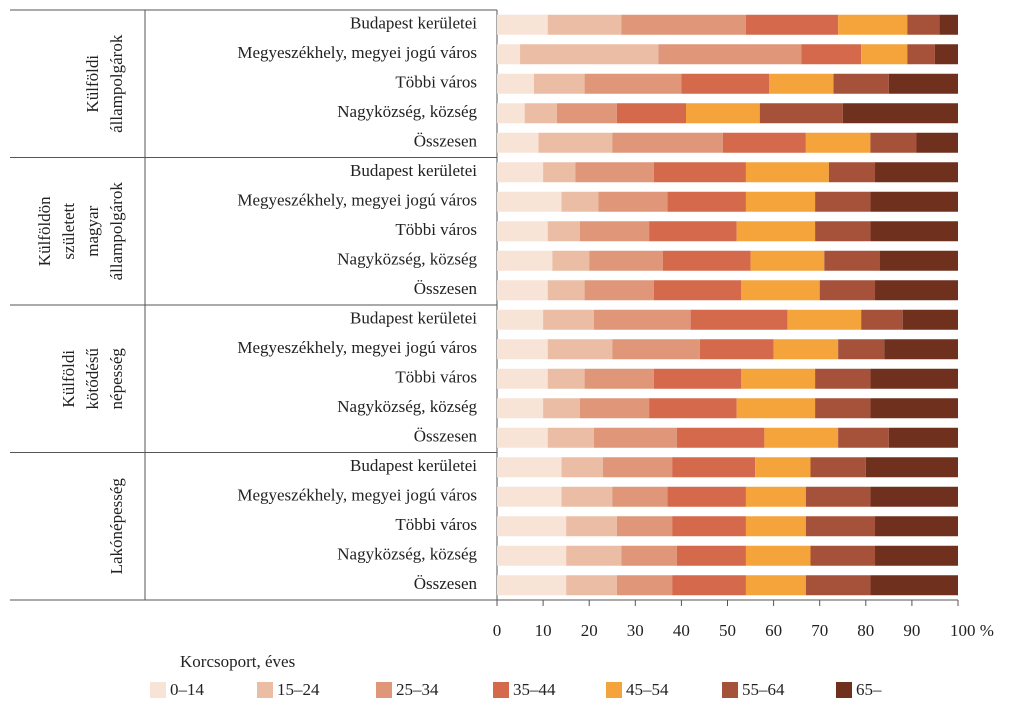 This screenshot has width=1010, height=713. What do you see at coordinates (413, 23) in the screenshot?
I see `category-label: Budapest kerületei` at bounding box center [413, 23].